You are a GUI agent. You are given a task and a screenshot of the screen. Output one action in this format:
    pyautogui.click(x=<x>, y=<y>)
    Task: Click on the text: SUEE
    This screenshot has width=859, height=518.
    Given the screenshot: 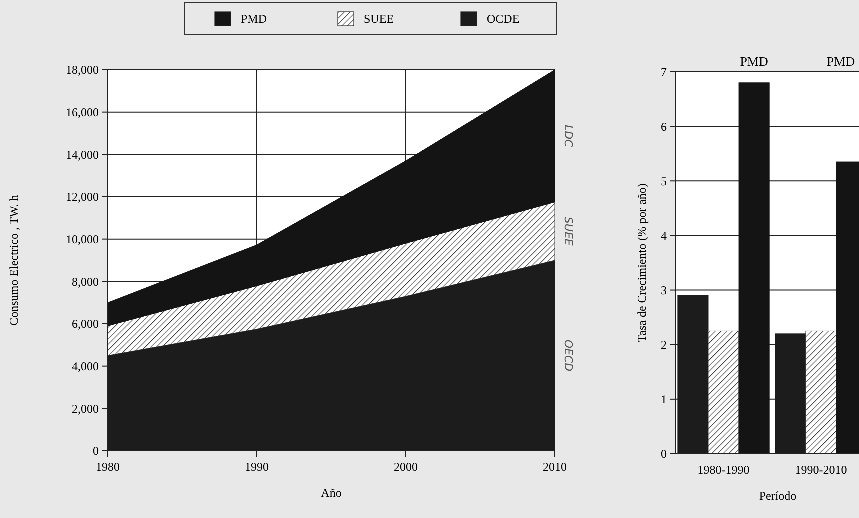 What is the action you would take?
    pyautogui.click(x=568, y=231)
    